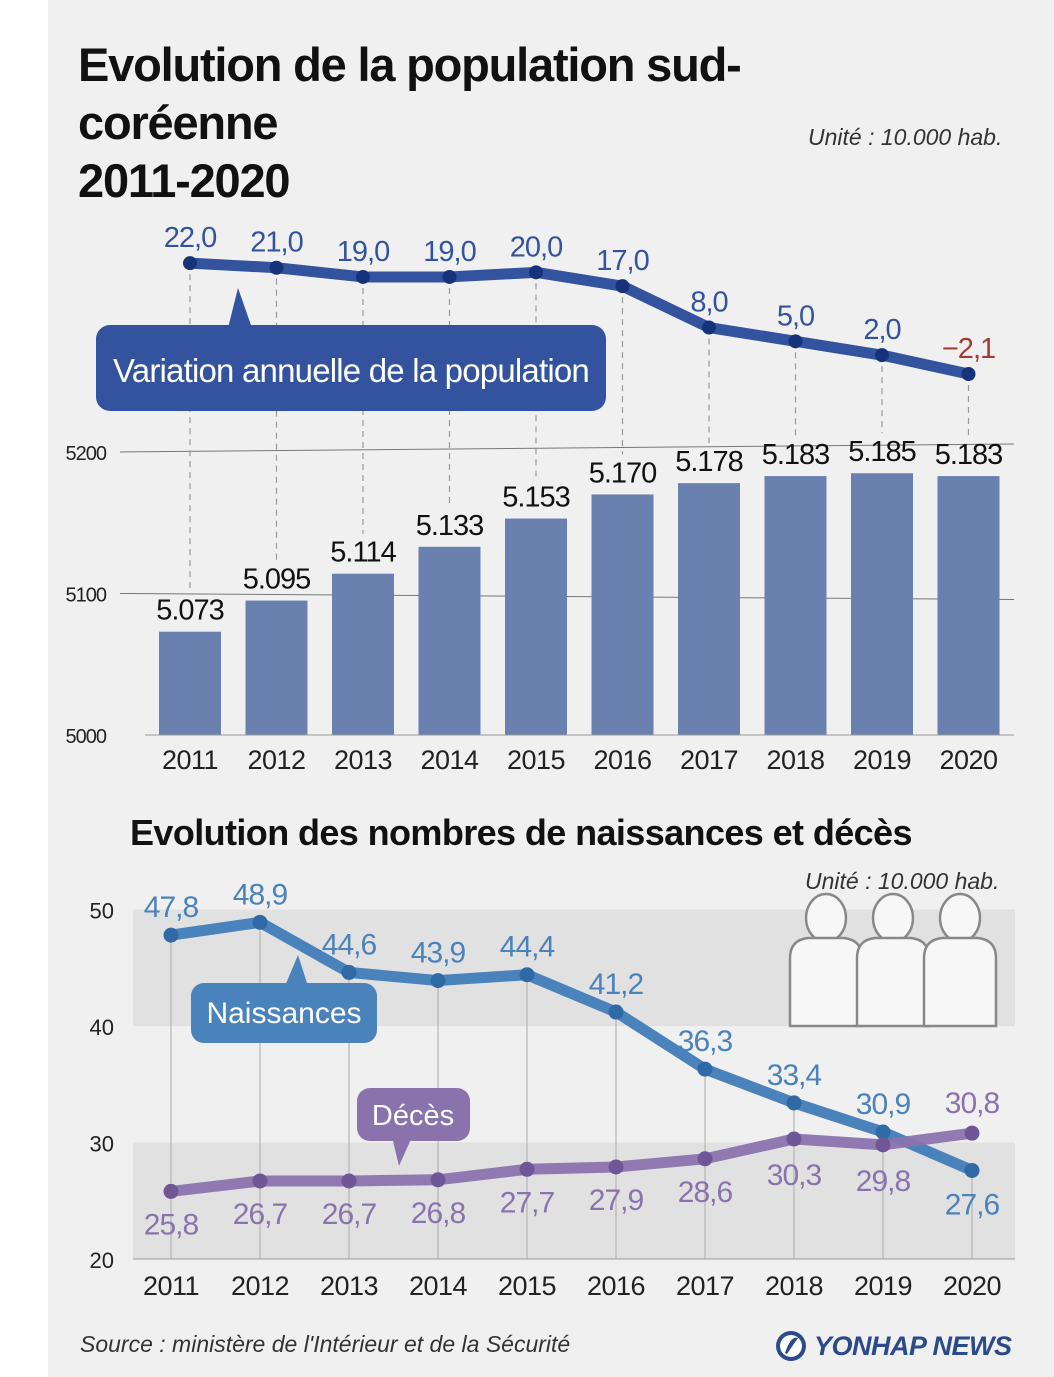  I want to click on variation-value-label: 22,0, so click(190, 238).